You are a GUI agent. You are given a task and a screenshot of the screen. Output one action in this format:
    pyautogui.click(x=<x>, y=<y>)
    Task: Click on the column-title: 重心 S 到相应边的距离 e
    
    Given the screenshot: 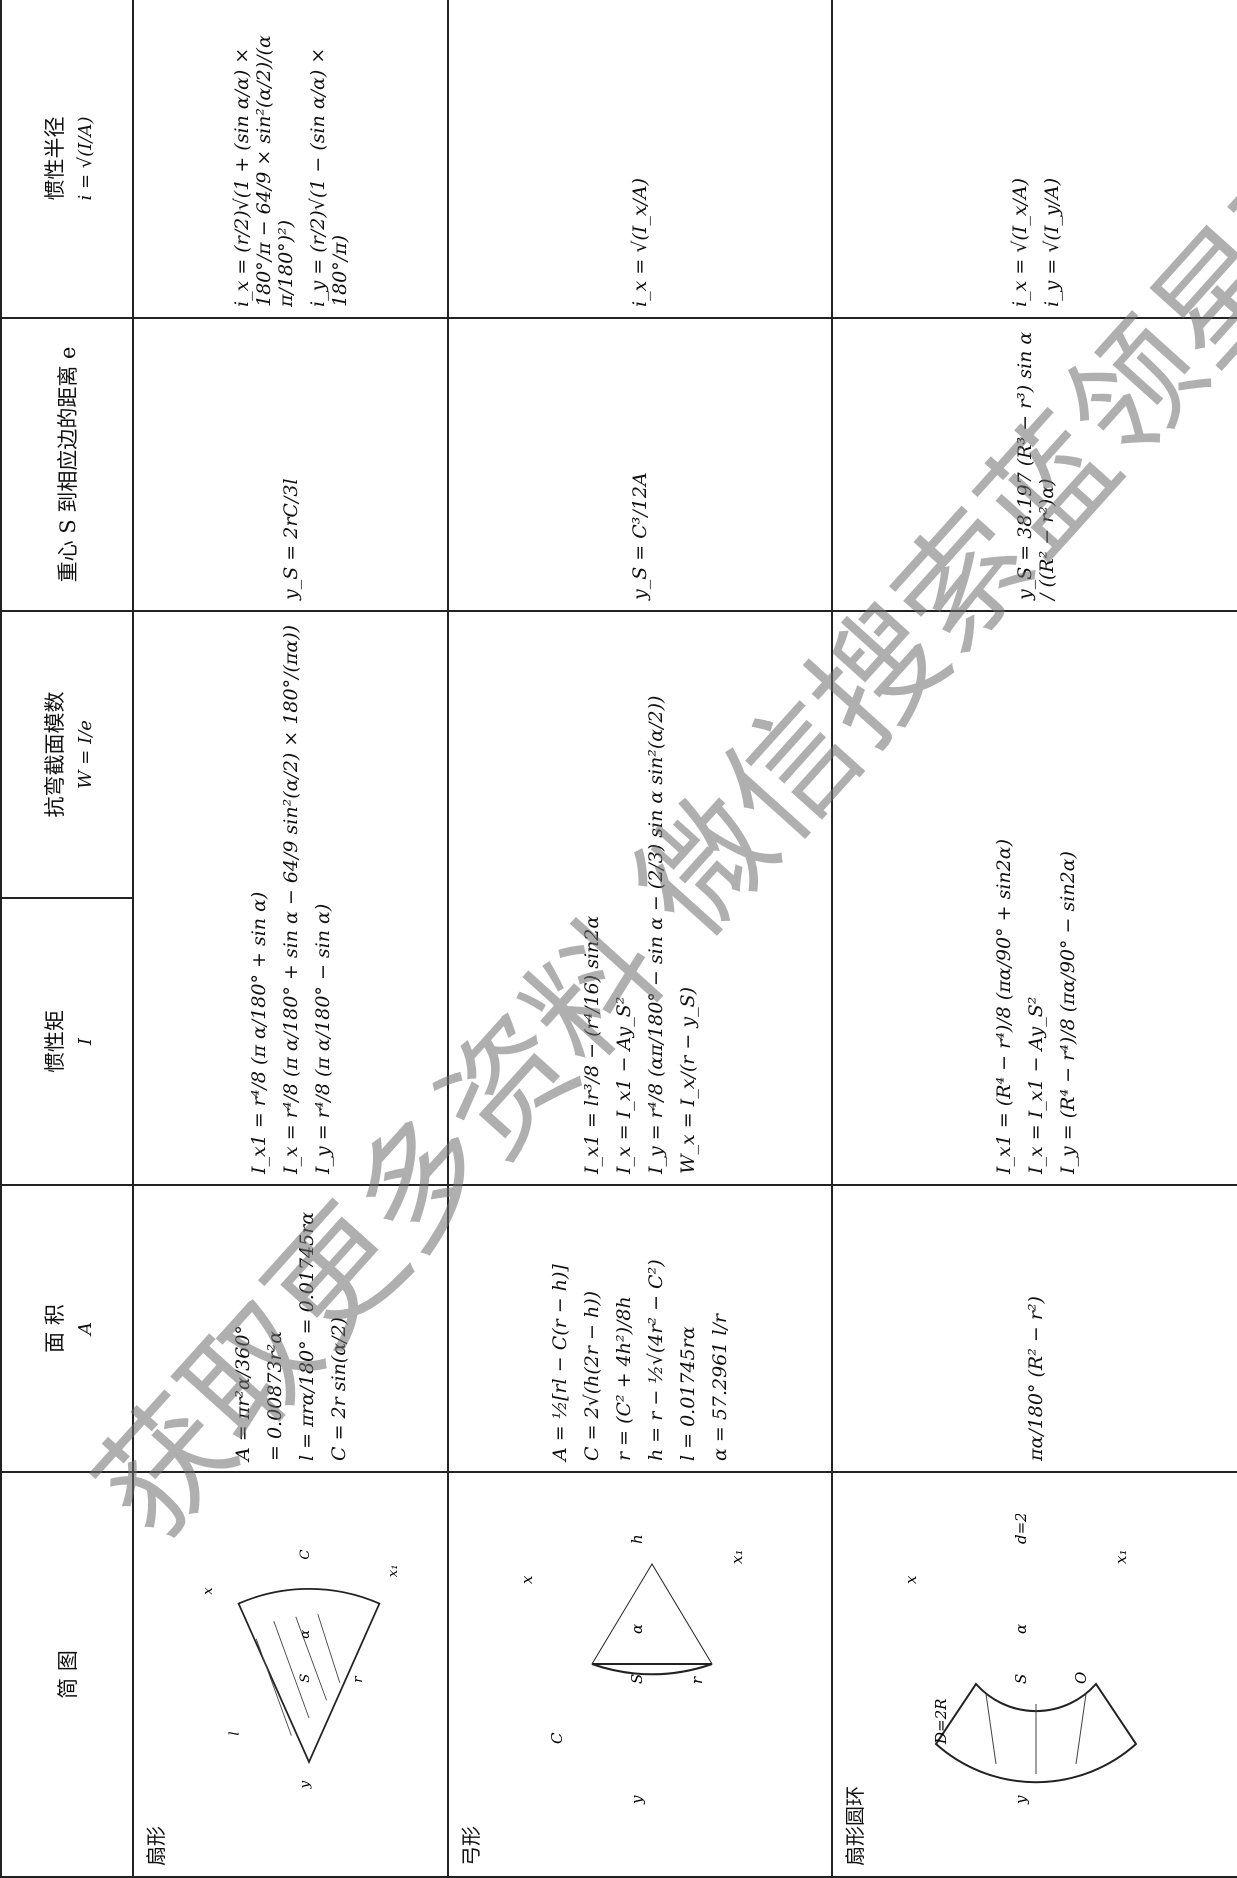 What is the action you would take?
    pyautogui.click(x=68, y=464)
    